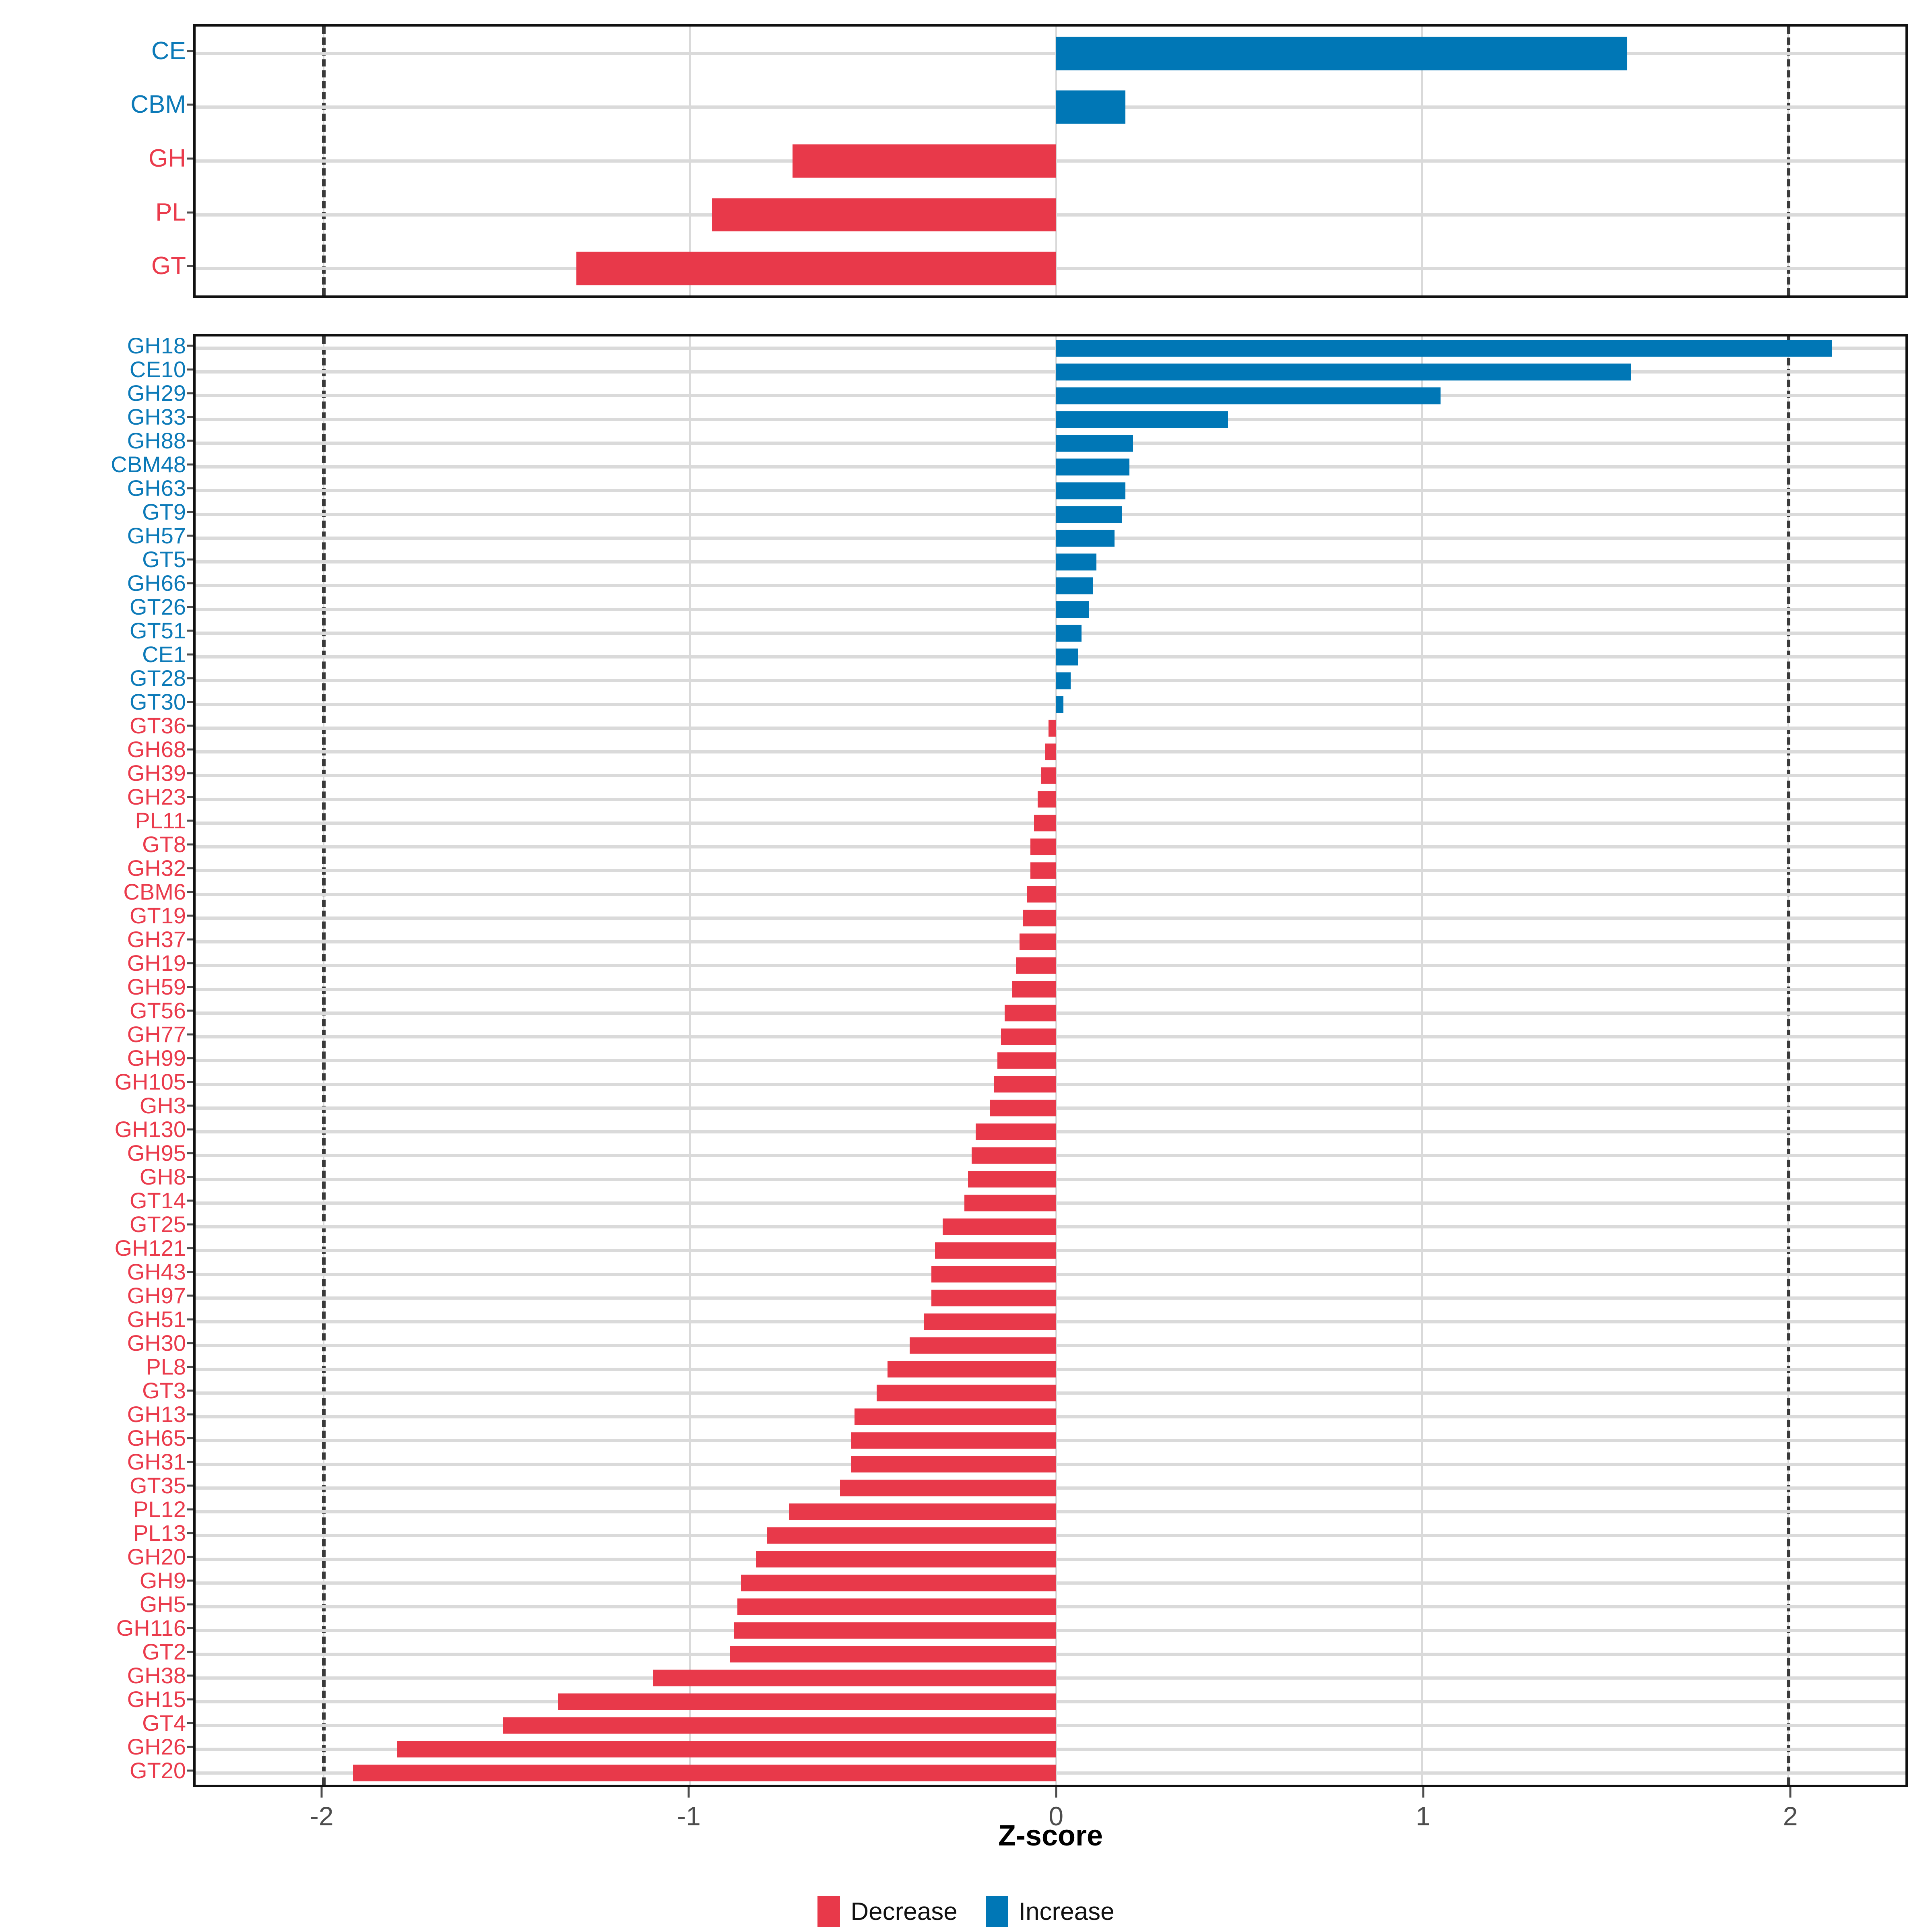  Describe the element at coordinates (1790, 1816) in the screenshot. I see `x-axis-tick-label: 2` at that location.